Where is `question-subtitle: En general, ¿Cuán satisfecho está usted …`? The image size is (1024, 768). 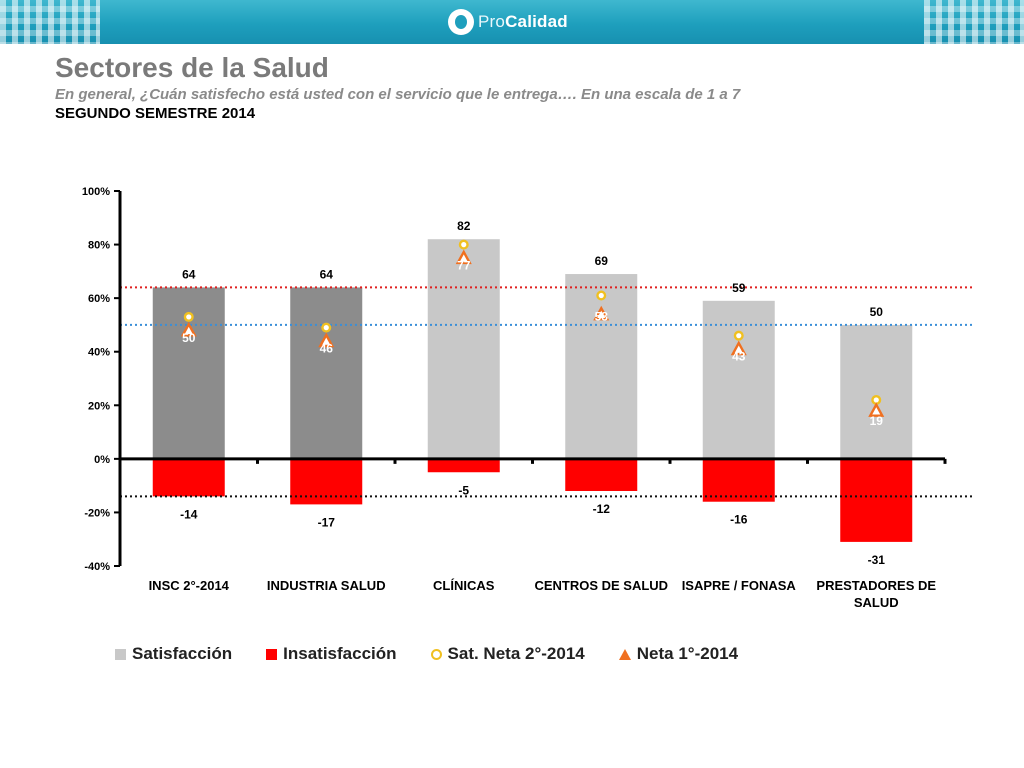 question-subtitle: En general, ¿Cuán satisfecho está usted … is located at coordinates (398, 94).